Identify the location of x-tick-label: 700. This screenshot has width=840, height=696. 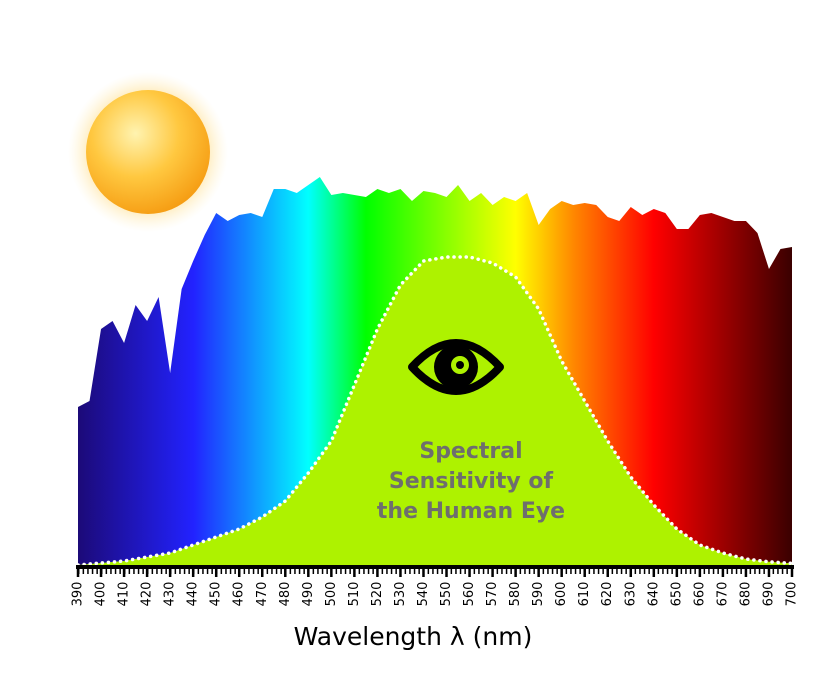
(792, 594).